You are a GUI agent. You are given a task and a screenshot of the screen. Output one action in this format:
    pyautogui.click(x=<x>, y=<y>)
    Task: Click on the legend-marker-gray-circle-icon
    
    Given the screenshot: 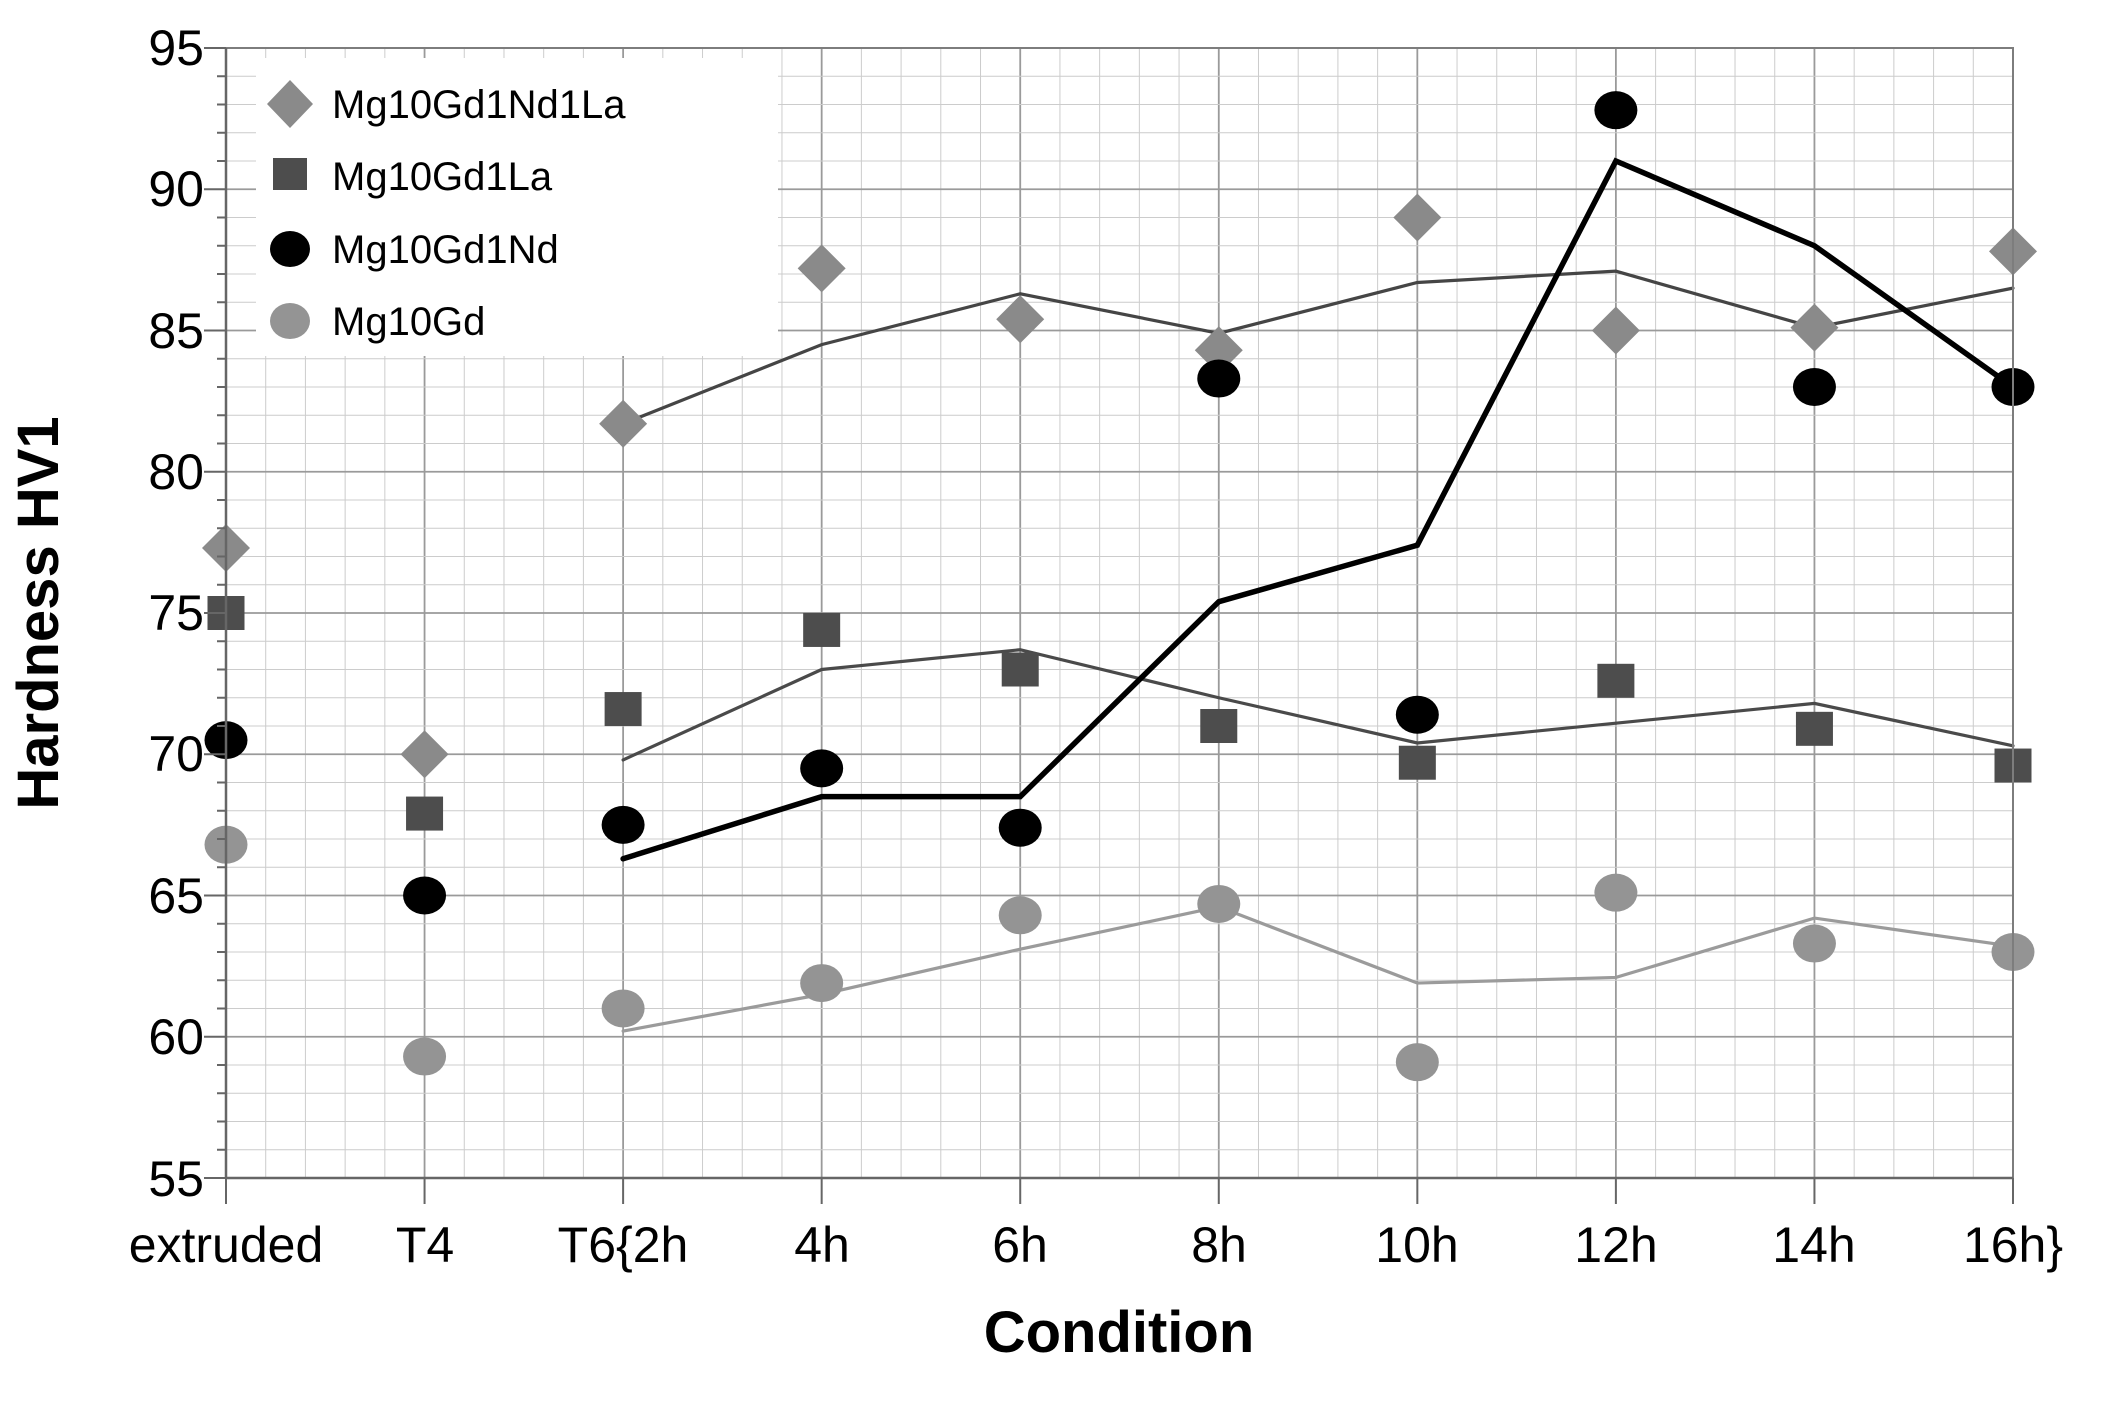 What is the action you would take?
    pyautogui.click(x=290, y=321)
    